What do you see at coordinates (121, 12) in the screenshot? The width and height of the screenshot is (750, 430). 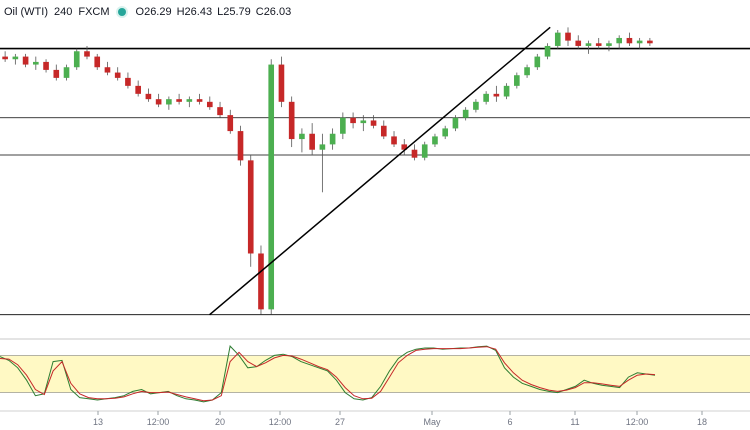 I see `market-status-icon` at bounding box center [121, 12].